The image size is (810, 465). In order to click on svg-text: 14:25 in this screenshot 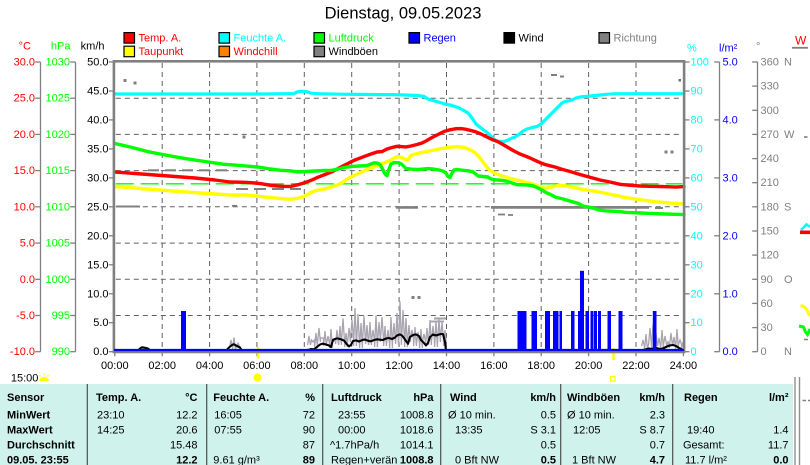, I will do `click(111, 430)`.